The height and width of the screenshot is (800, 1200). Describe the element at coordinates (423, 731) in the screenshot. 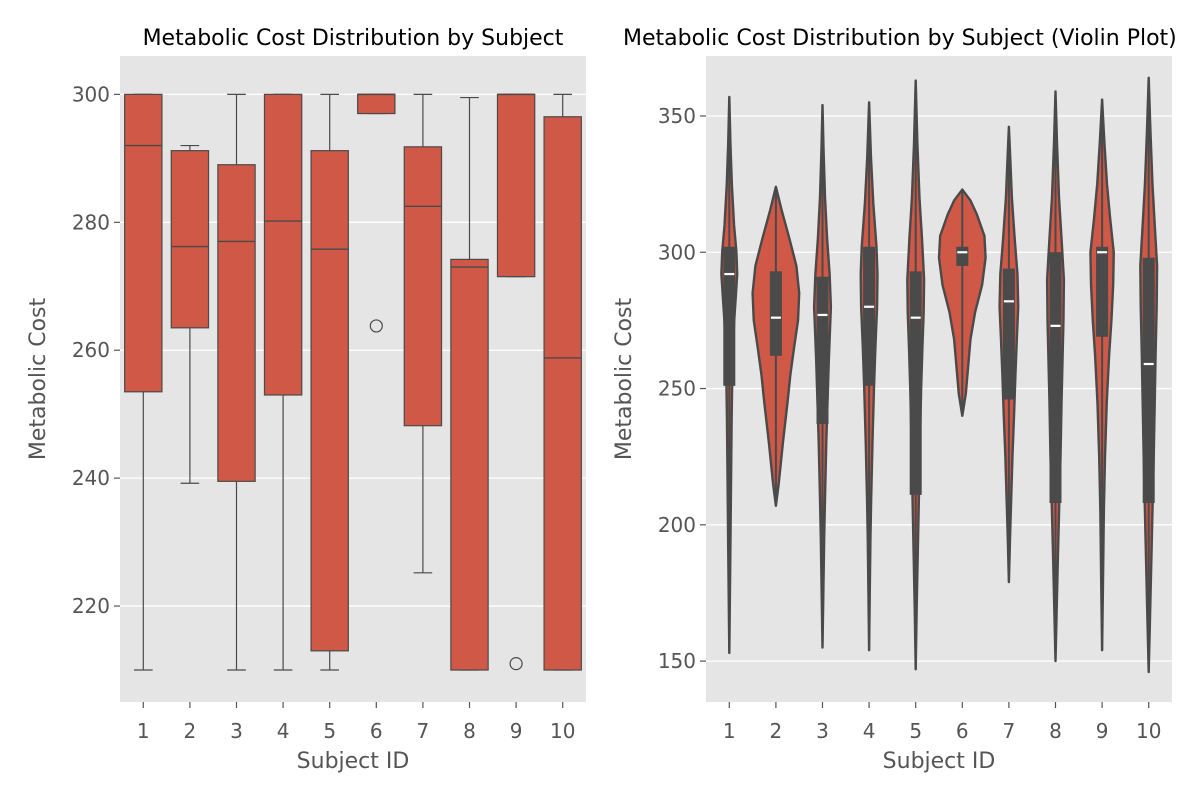

I see `box-x-tick-label: 7` at that location.